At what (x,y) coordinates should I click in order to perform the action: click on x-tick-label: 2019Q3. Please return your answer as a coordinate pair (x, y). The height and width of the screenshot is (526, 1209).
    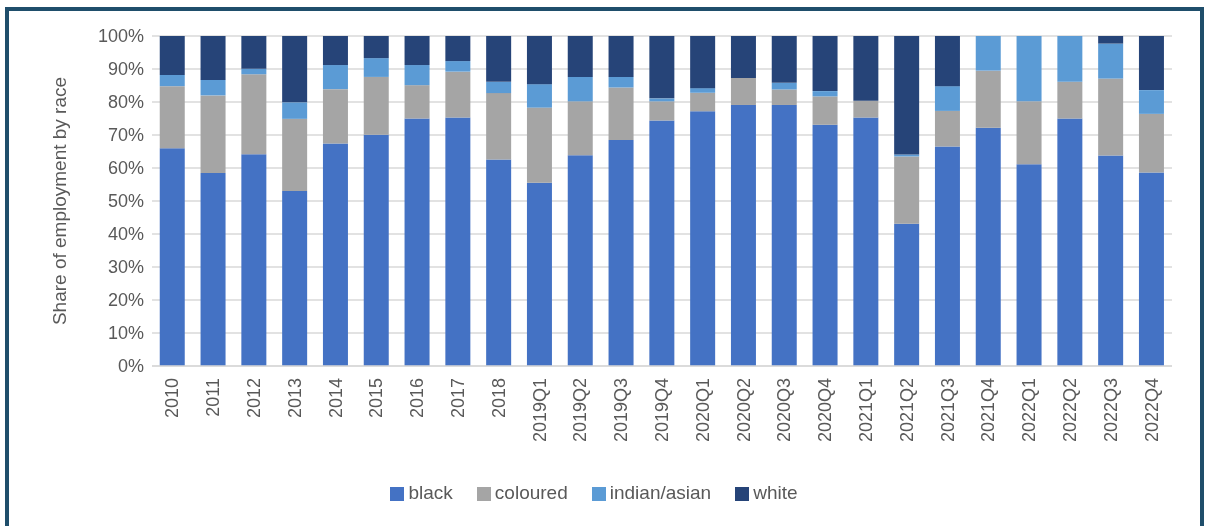
    Looking at the image, I should click on (621, 410).